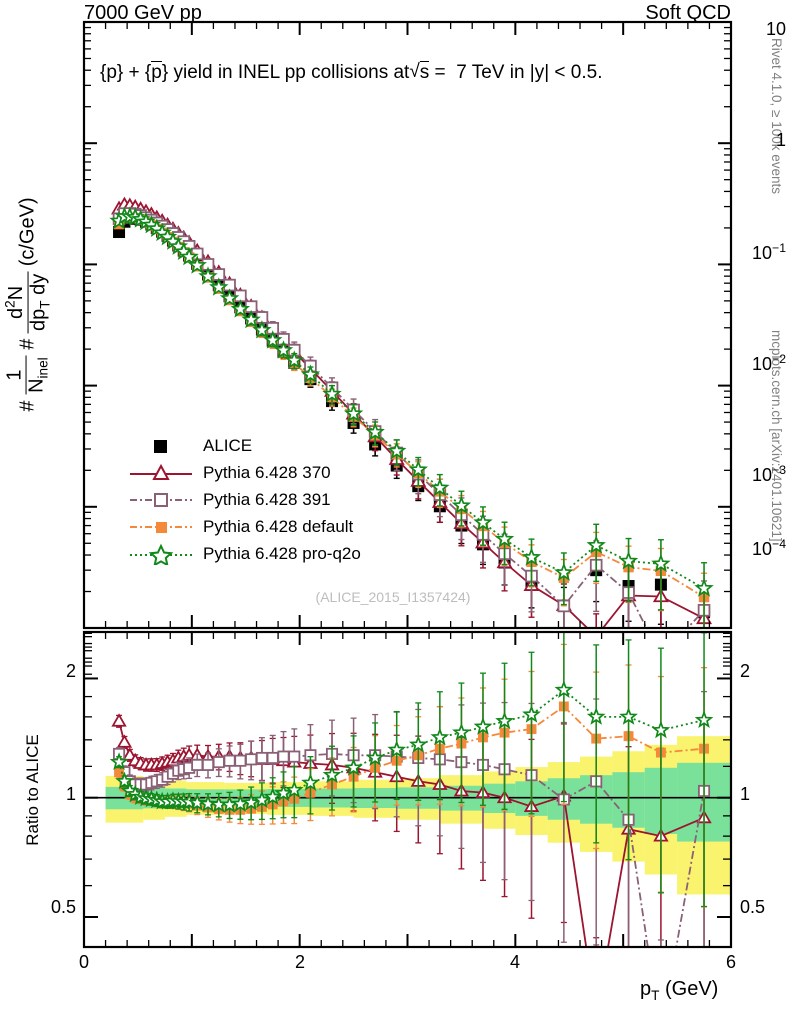 The image size is (786, 1024). What do you see at coordinates (83, 962) in the screenshot?
I see `x-tick-label-0: 0` at bounding box center [83, 962].